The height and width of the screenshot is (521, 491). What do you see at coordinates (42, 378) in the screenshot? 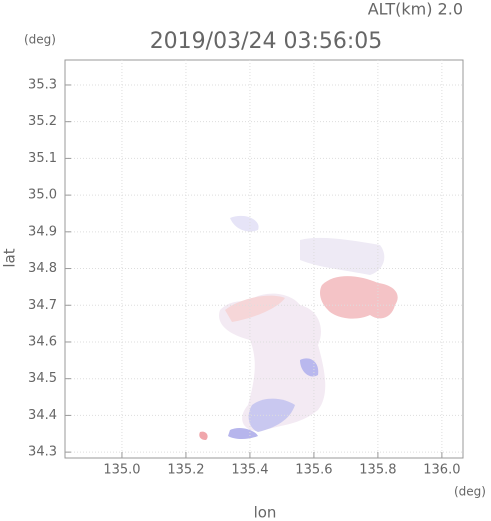
I see `y-tick-label: 34.5` at bounding box center [42, 378].